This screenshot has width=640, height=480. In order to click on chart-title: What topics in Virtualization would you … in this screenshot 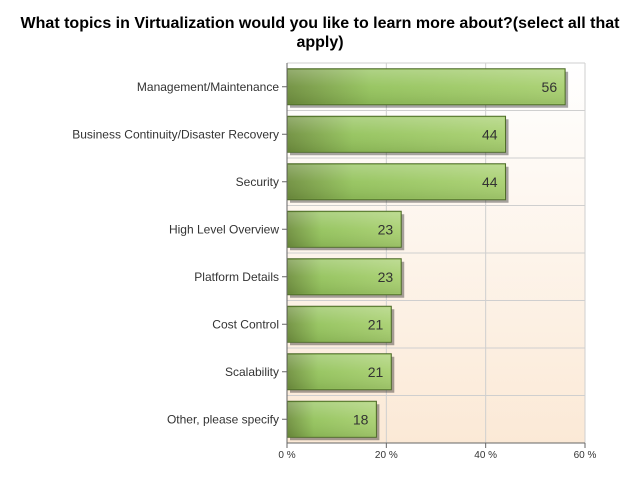, I will do `click(320, 33)`.